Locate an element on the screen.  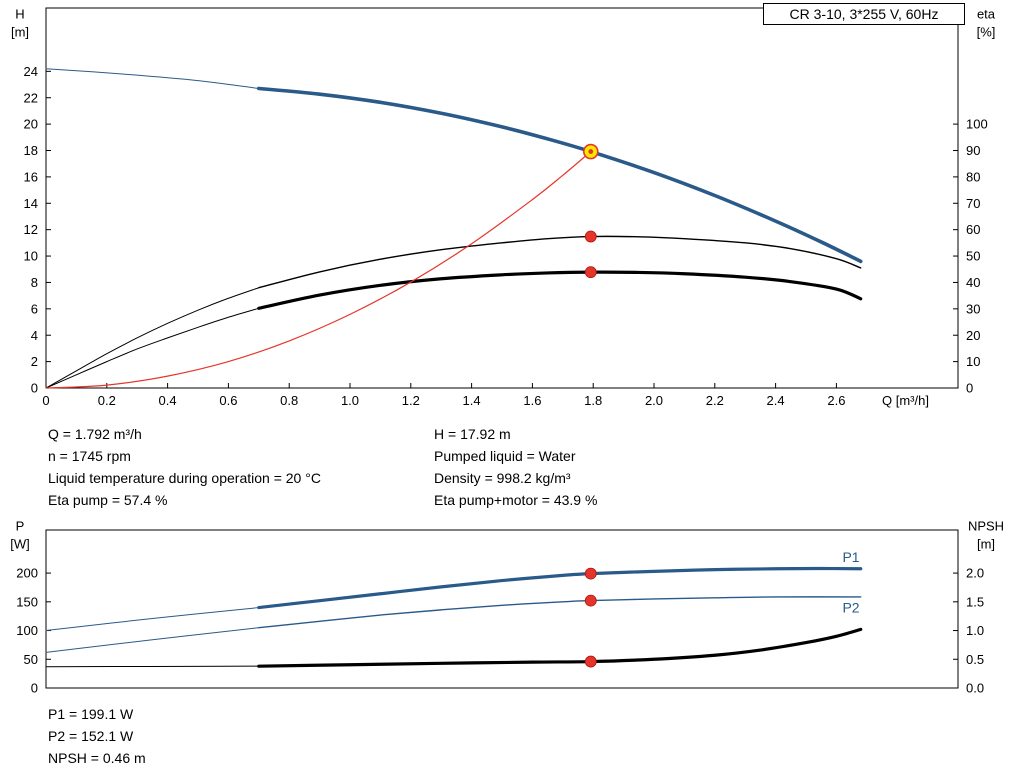
pump-model-badge: CR 3-10, 3*255 V, 60Hz is located at coordinates (864, 14).